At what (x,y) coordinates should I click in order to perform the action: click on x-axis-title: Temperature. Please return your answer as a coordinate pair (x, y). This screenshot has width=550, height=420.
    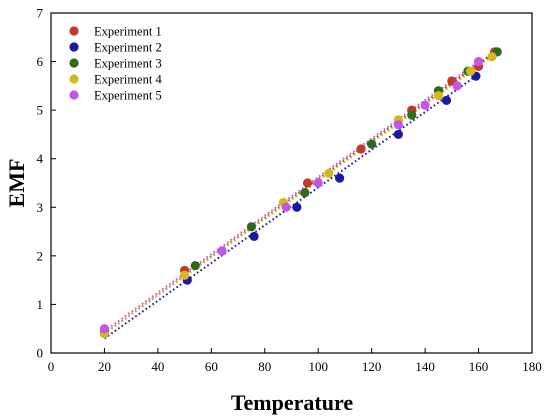
    Looking at the image, I should click on (292, 402).